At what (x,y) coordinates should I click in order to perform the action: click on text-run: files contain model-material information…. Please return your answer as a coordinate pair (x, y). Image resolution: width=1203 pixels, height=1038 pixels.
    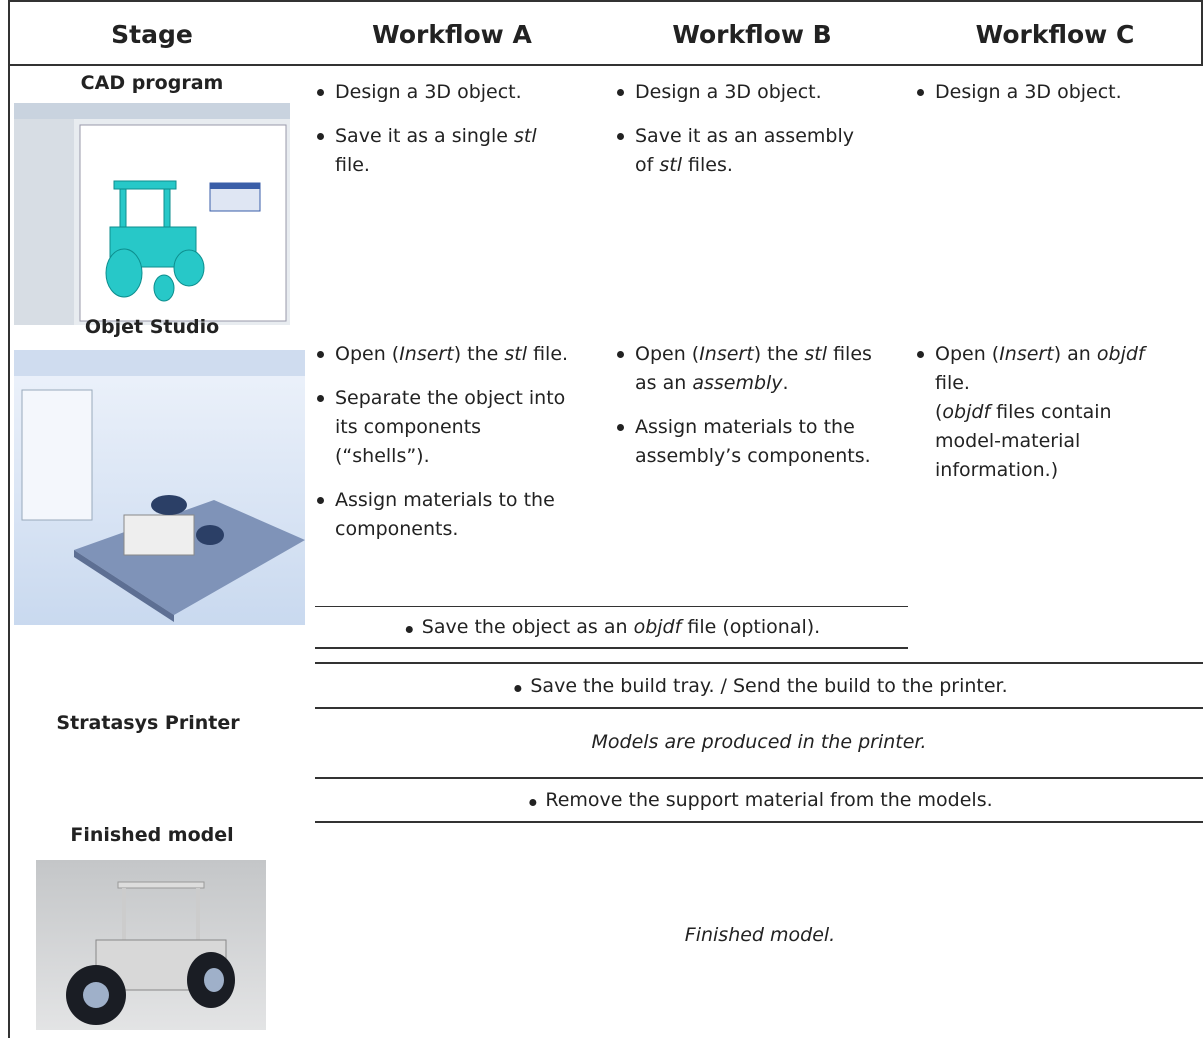
    Looking at the image, I should click on (1023, 441).